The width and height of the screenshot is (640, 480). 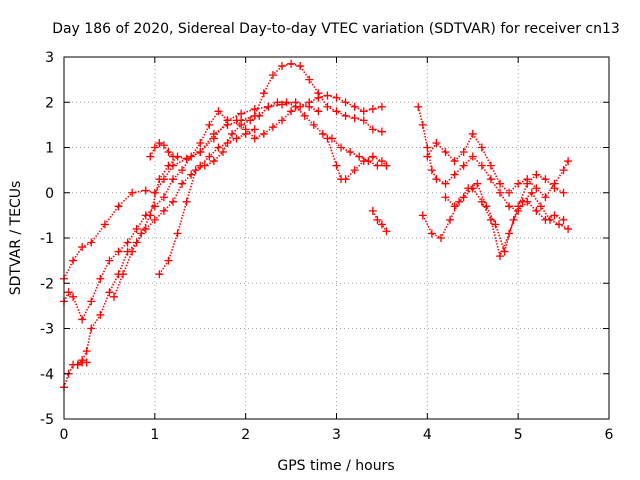 I want to click on series-arc-n, so click(x=504, y=215).